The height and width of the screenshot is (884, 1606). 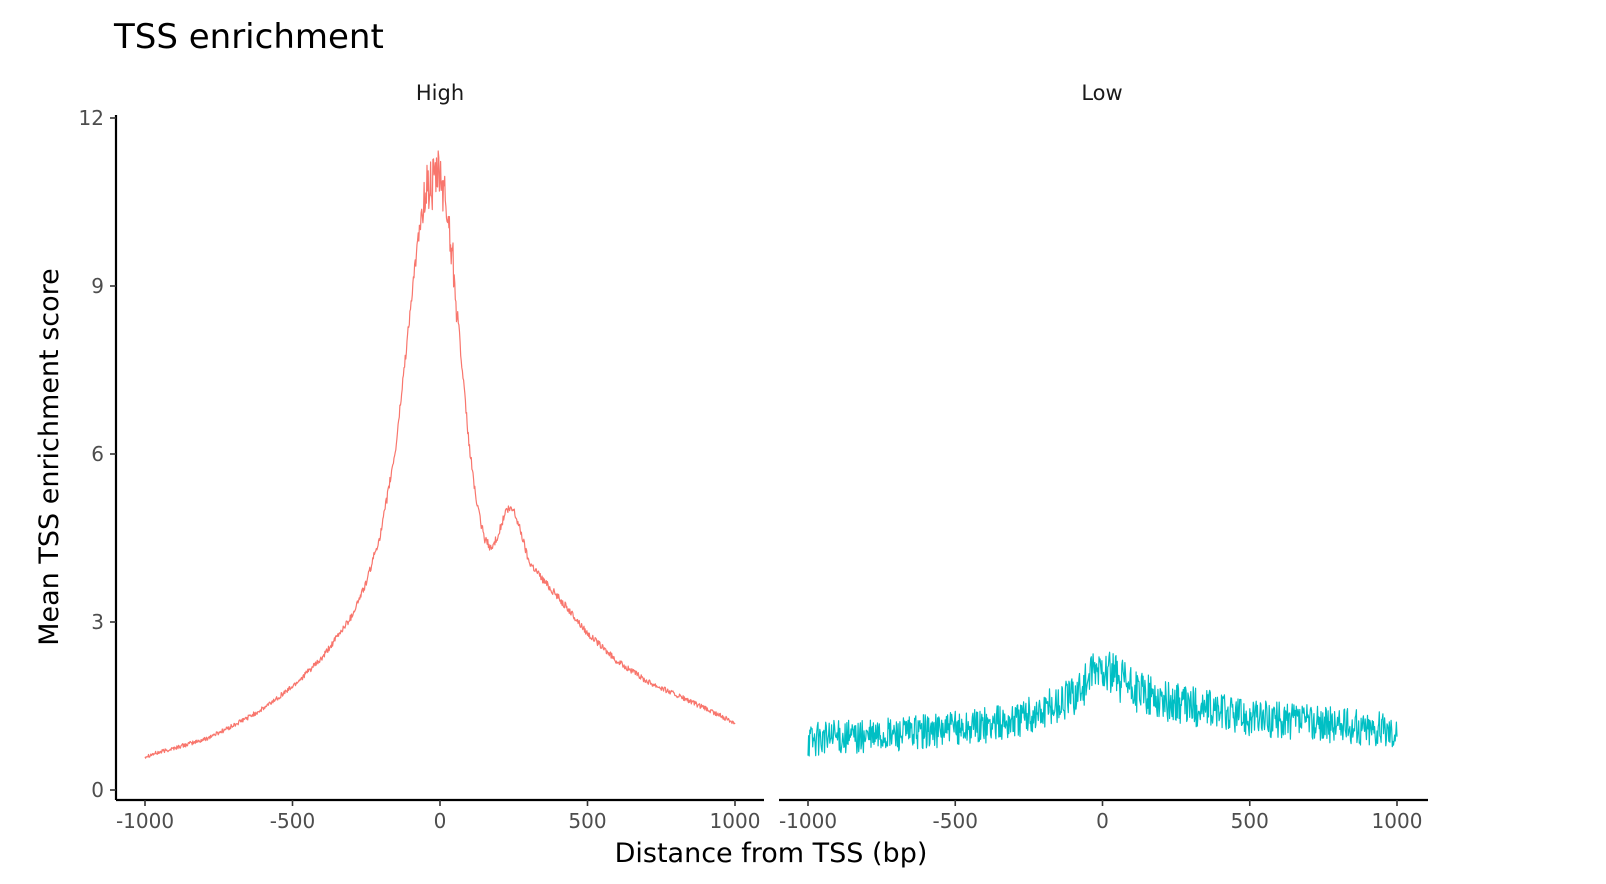 I want to click on y-tick-label-3: 9, so click(x=97, y=286).